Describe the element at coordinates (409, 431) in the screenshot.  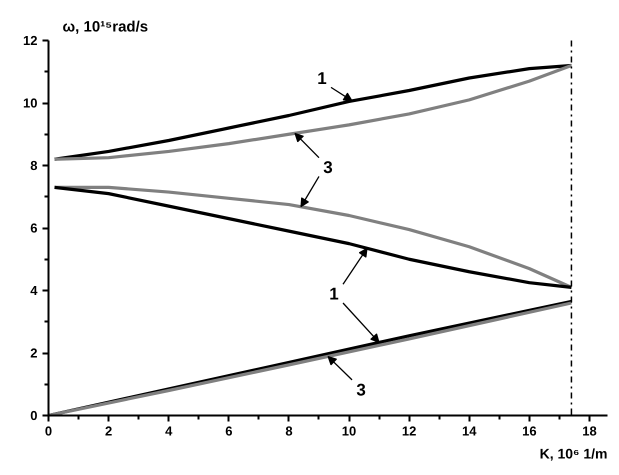
I see `x-tick-label: 12` at that location.